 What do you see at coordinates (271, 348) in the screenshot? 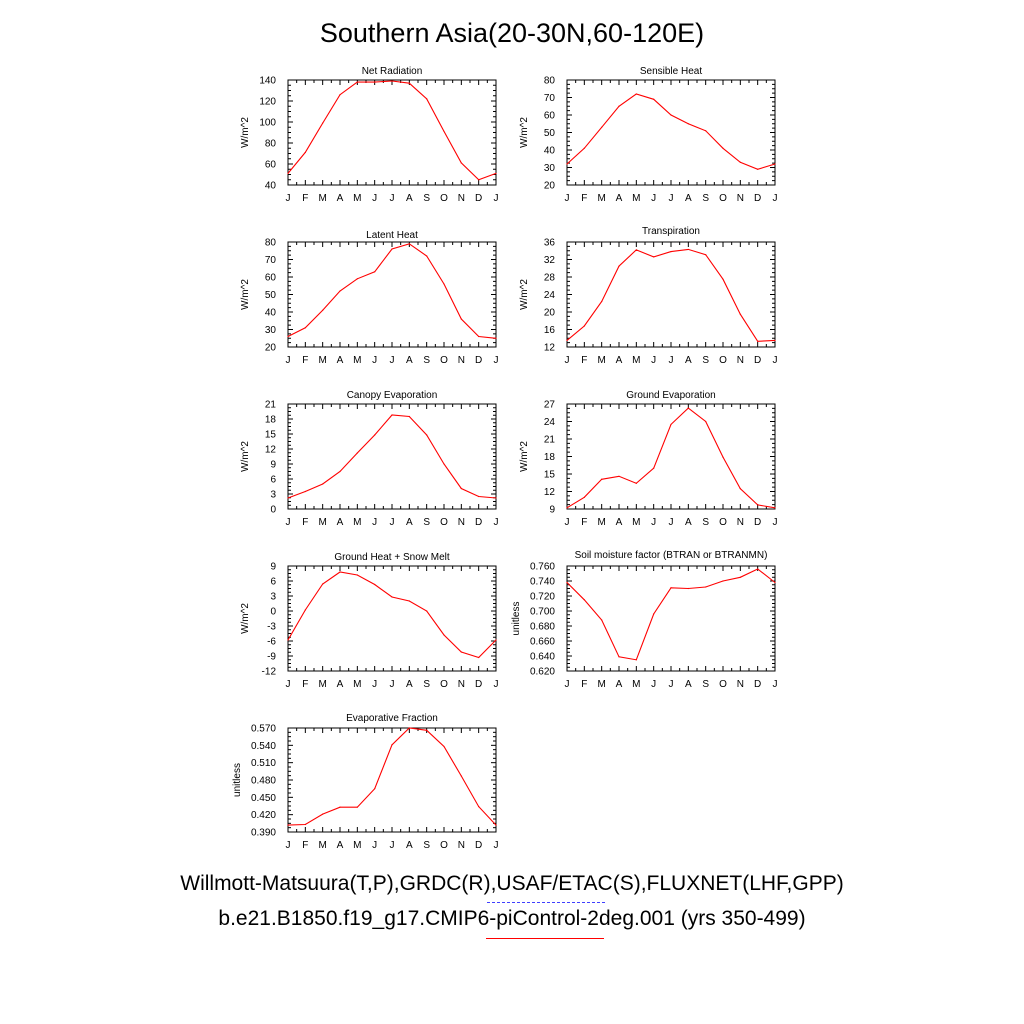
I see `y-tick-label: 20` at bounding box center [271, 348].